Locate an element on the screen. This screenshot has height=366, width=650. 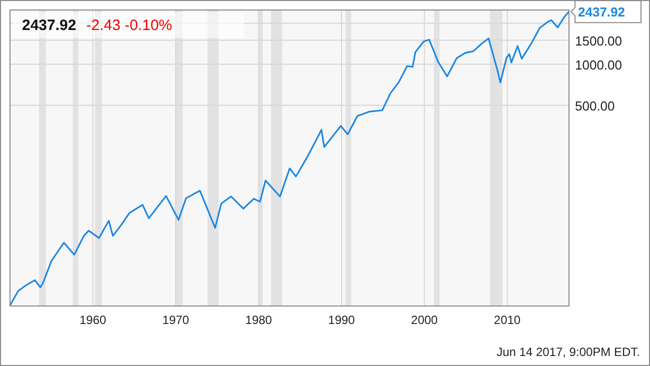
x-tick-label: 1970 is located at coordinates (176, 320).